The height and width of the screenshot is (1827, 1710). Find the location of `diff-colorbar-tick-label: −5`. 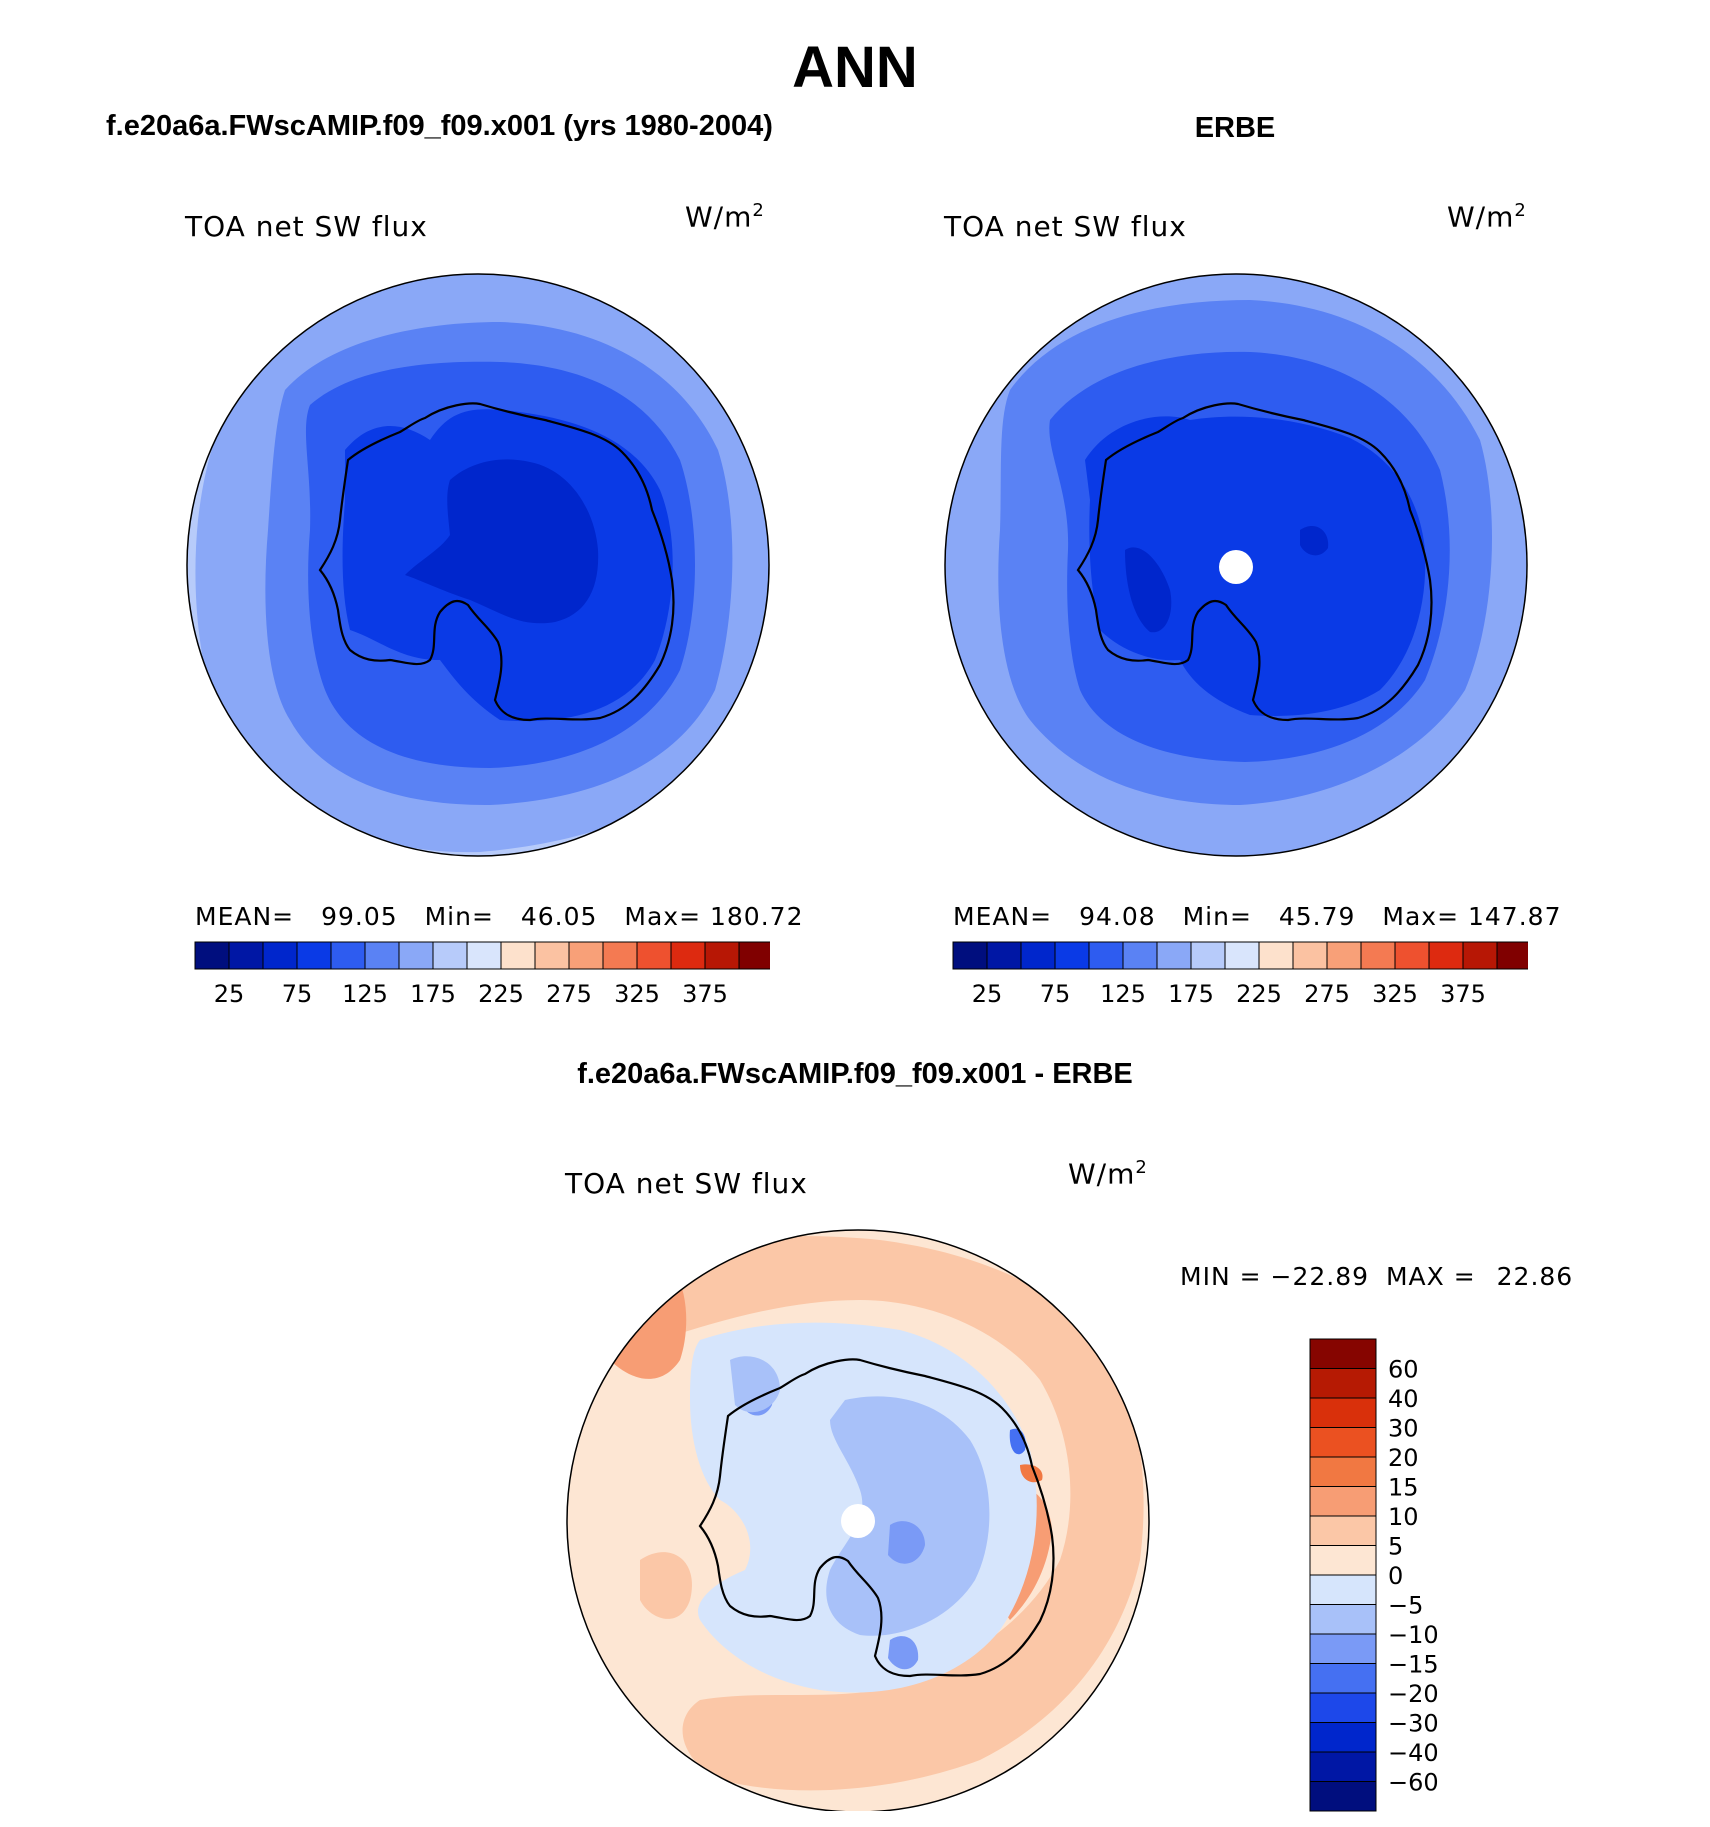

diff-colorbar-tick-label: −5 is located at coordinates (1405, 1606).